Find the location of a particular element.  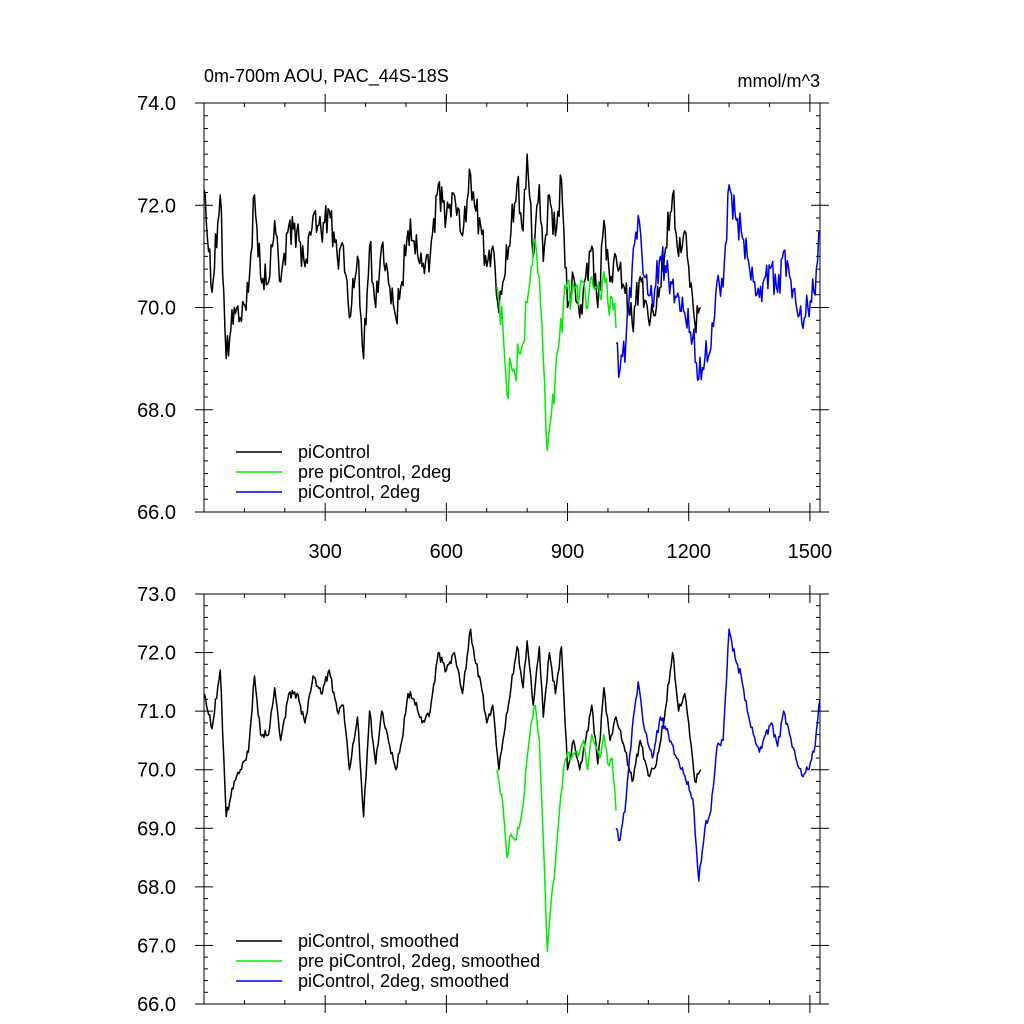

x-tick-label: 600 is located at coordinates (446, 552).